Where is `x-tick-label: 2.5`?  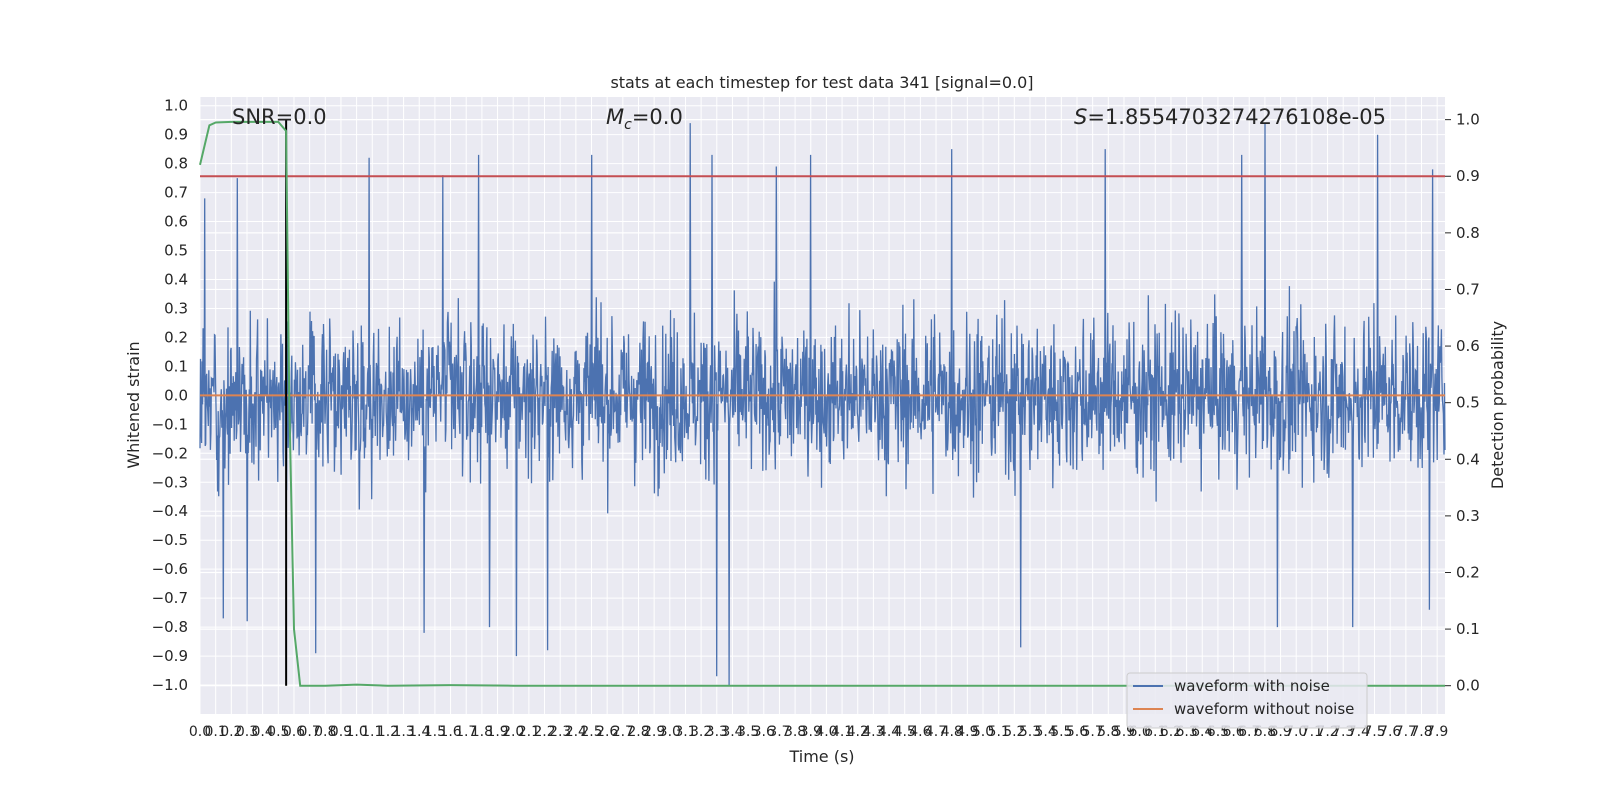
x-tick-label: 2.5 is located at coordinates (591, 732).